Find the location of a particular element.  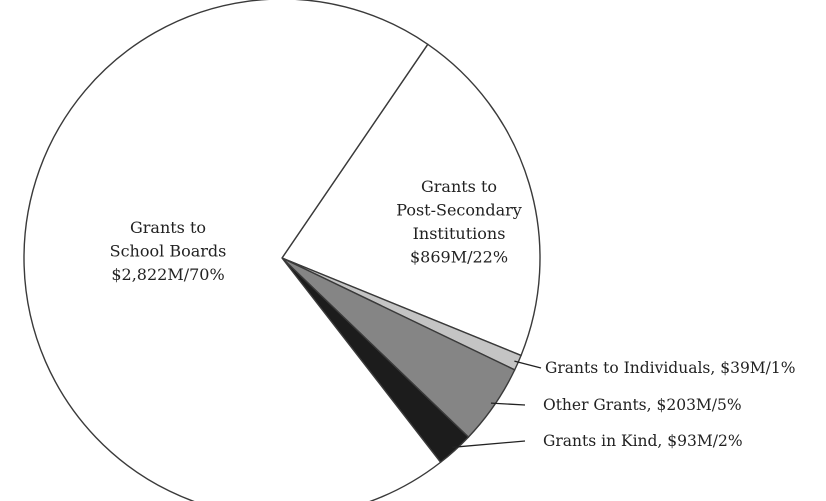

slice-label-line: School Boards is located at coordinates (168, 251).